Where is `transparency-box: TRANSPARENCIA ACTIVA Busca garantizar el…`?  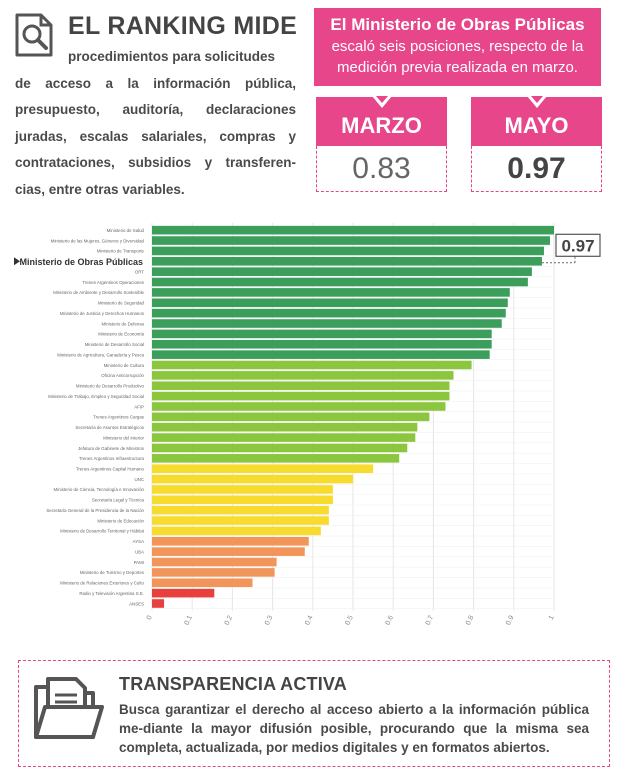 transparency-box: TRANSPARENCIA ACTIVA Busca garantizar el… is located at coordinates (314, 713).